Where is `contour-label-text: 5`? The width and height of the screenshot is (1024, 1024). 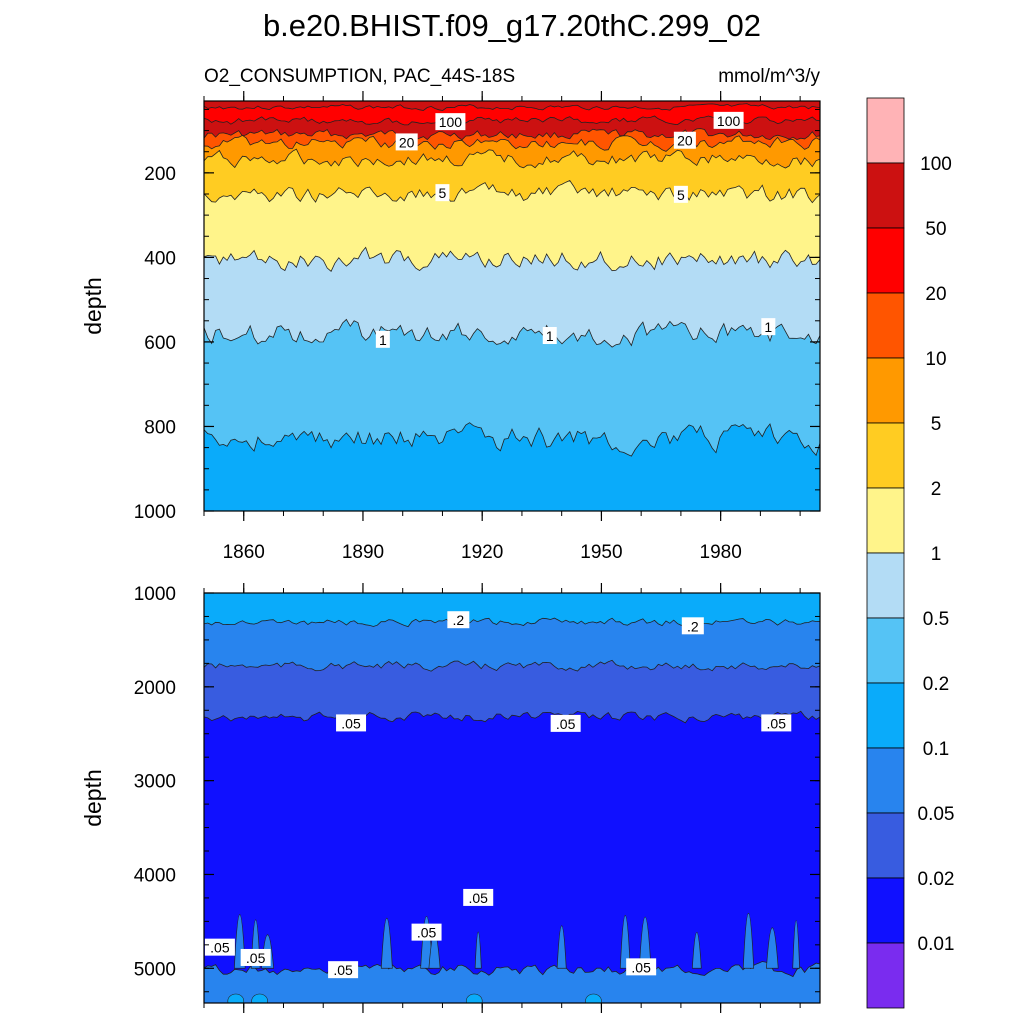 contour-label-text: 5 is located at coordinates (681, 195).